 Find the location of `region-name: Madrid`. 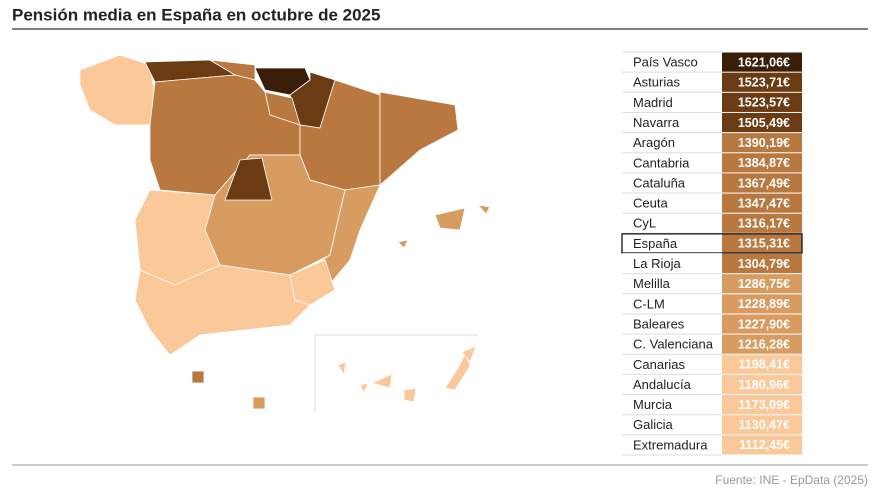

region-name: Madrid is located at coordinates (653, 102).